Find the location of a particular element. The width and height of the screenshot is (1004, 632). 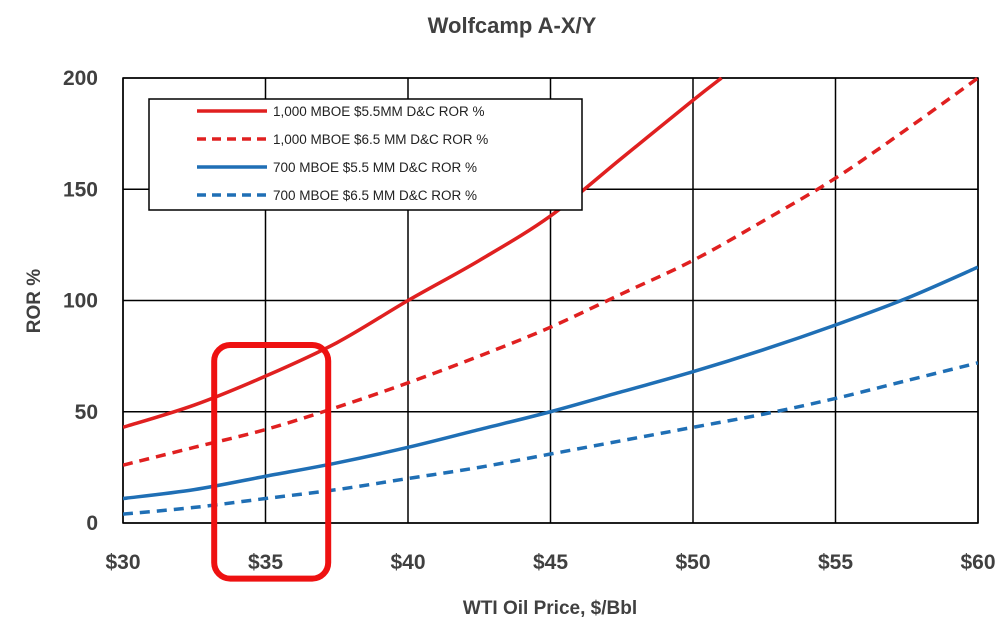

x-axis-title: WTI Oil Price, $/Bbl is located at coordinates (550, 608).